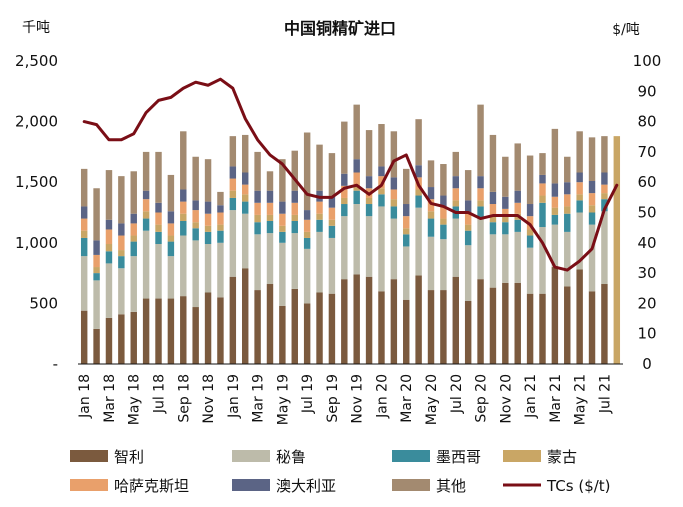  What do you see at coordinates (605, 394) in the screenshot?
I see `x-tick-label: Jul 21` at bounding box center [605, 394].